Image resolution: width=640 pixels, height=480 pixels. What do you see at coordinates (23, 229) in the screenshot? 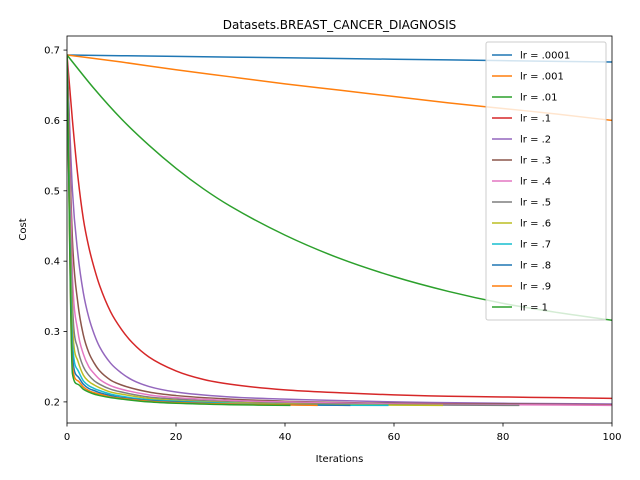
I see `y-axis-label: Cost` at bounding box center [23, 229].